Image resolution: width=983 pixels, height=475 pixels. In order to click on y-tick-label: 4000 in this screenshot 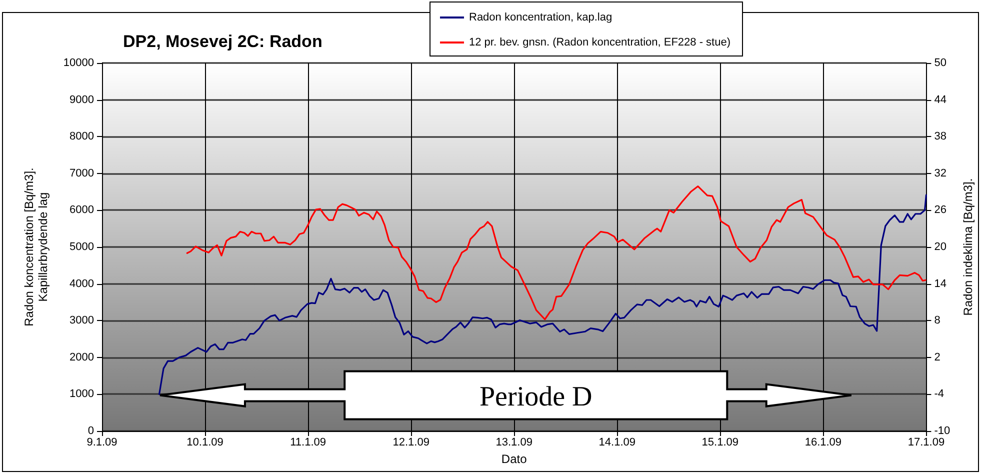, I will do `click(82, 284)`.